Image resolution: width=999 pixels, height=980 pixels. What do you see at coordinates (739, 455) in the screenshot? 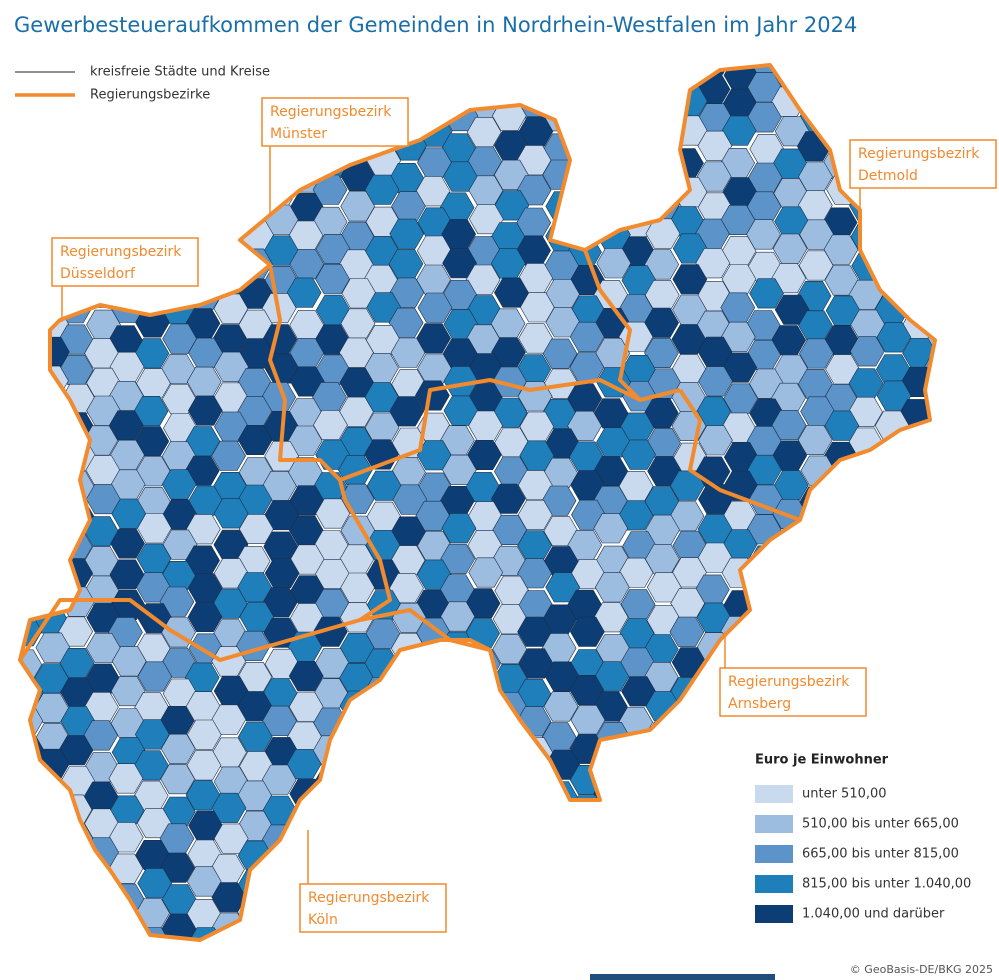
I see `border` at bounding box center [739, 455].